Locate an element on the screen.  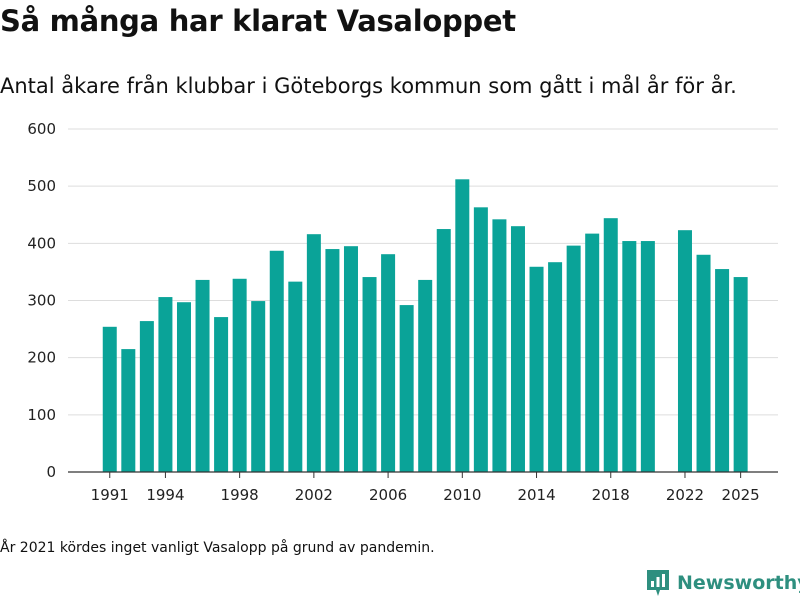
y-tick-label: 0 is located at coordinates (51, 472).